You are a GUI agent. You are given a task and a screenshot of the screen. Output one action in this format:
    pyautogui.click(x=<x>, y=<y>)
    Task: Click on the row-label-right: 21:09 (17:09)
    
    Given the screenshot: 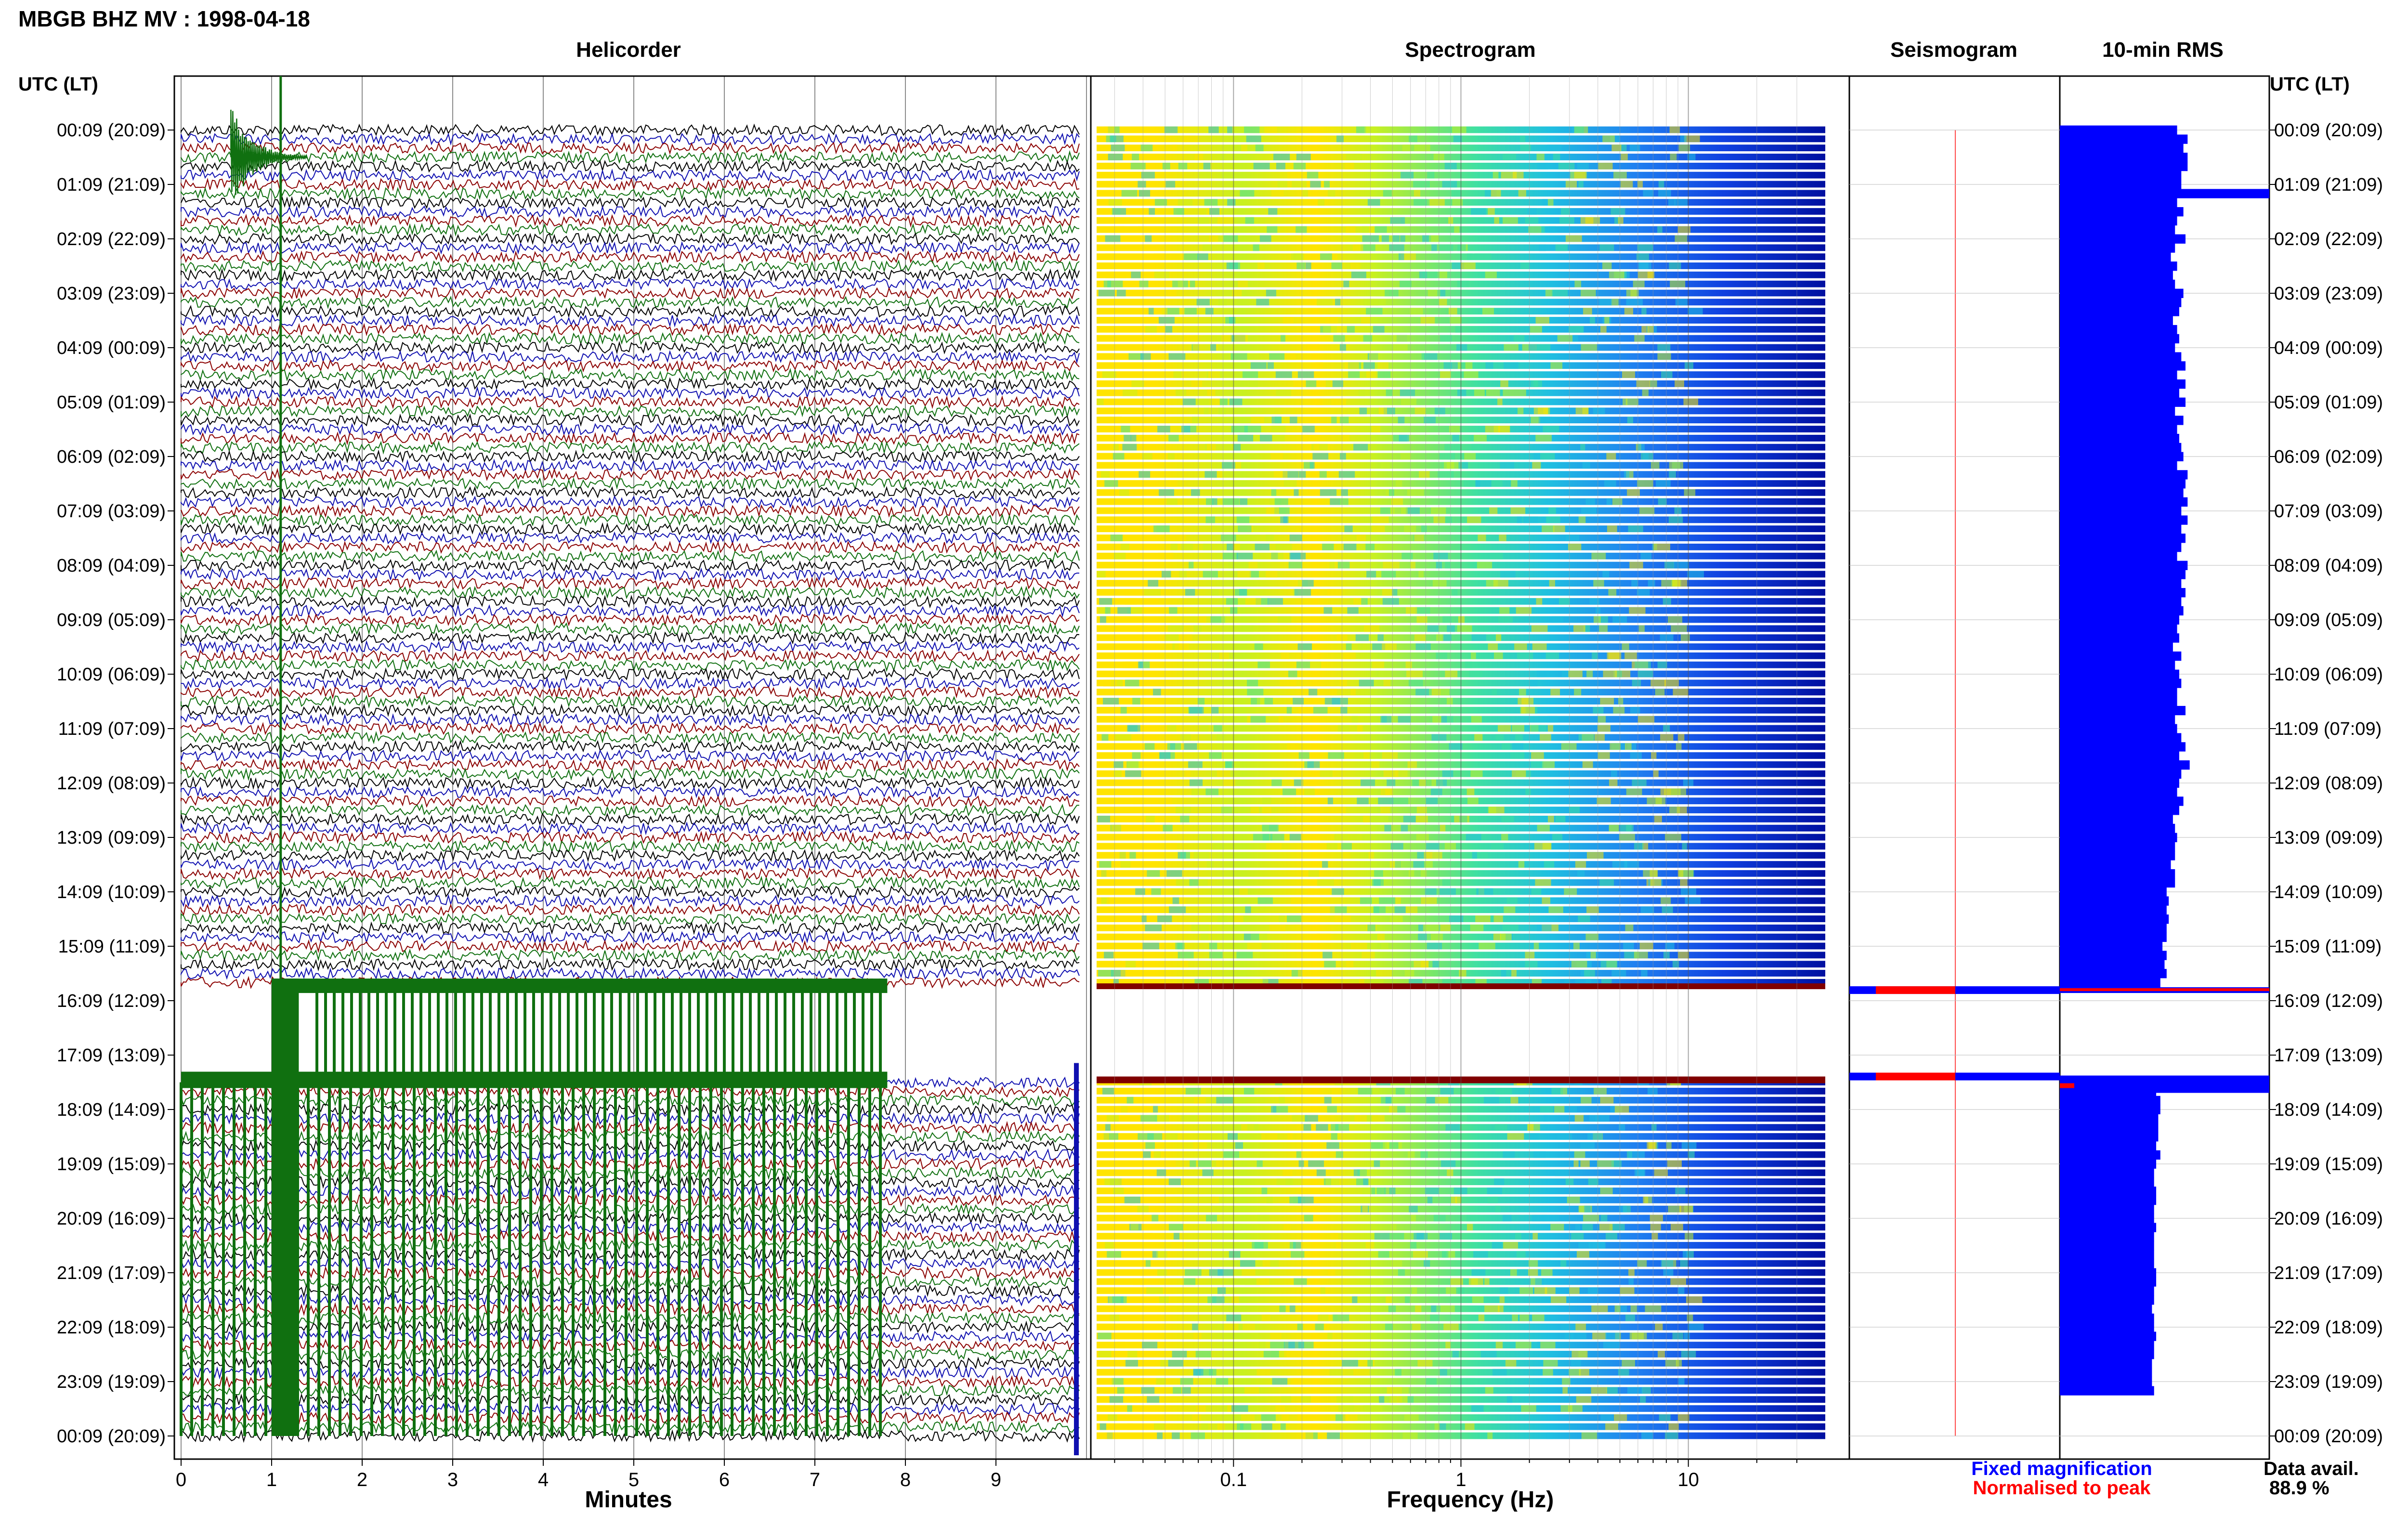 What is the action you would take?
    pyautogui.click(x=2328, y=1273)
    